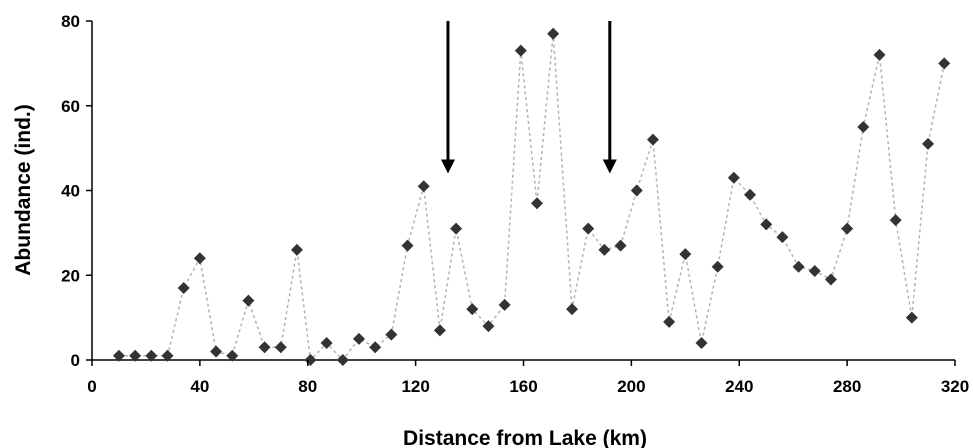 The image size is (973, 448). What do you see at coordinates (91, 386) in the screenshot?
I see `x-tick-label: 0` at bounding box center [91, 386].